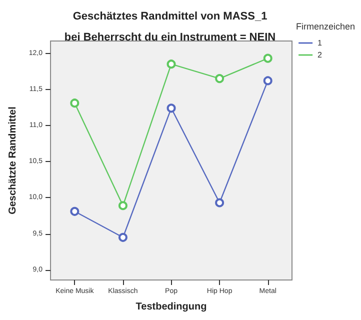 The image size is (361, 320). I want to click on legend-title: Firmenzeichen, so click(326, 27).